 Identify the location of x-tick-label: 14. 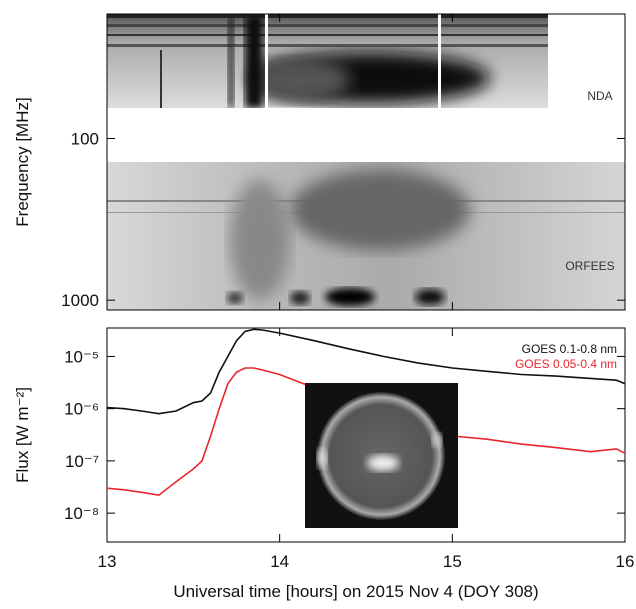
(279, 561).